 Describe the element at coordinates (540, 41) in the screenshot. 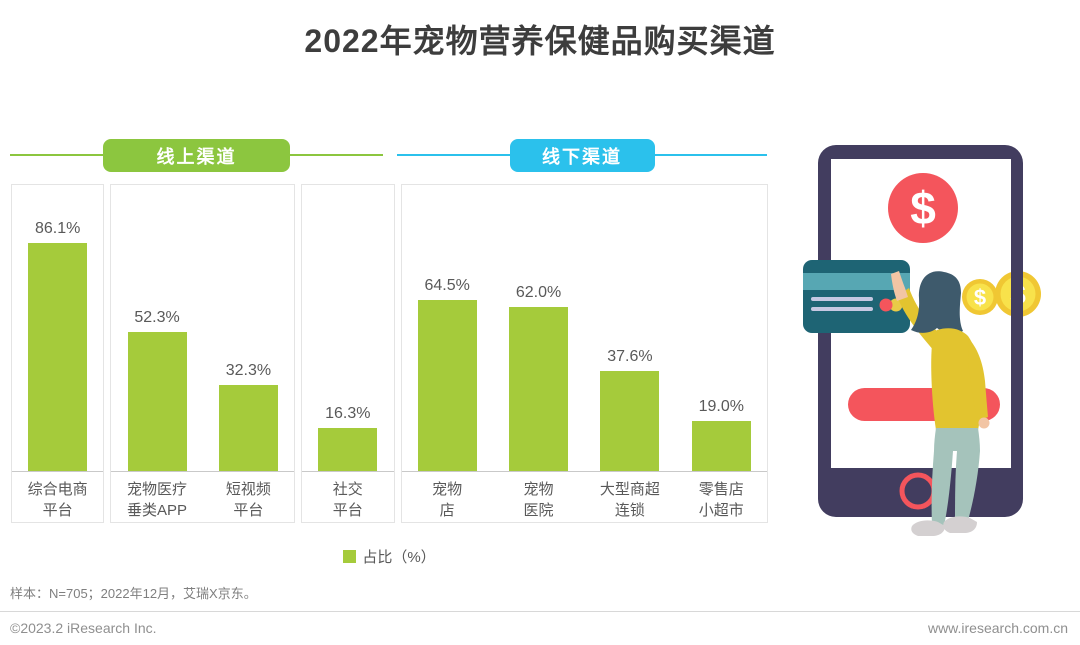

I see `page-title: 2022年宠物营养保健品购买渠道` at that location.